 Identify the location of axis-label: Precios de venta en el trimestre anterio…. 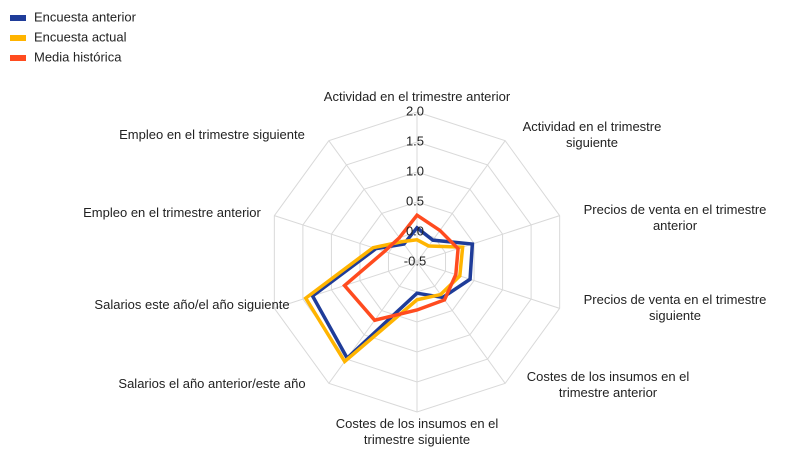
(675, 217).